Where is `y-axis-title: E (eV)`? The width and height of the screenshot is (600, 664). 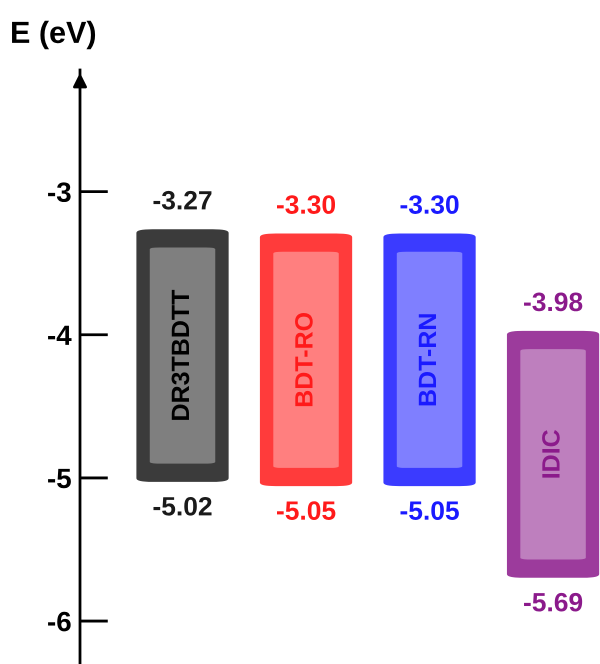 y-axis-title: E (eV) is located at coordinates (54, 35).